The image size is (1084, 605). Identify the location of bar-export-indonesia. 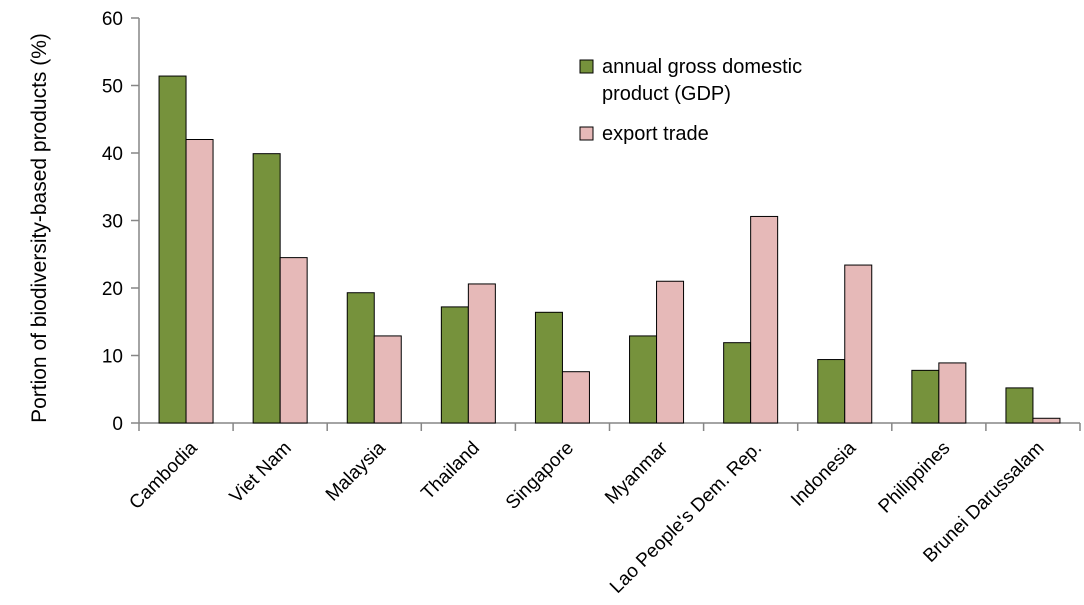
(858, 344).